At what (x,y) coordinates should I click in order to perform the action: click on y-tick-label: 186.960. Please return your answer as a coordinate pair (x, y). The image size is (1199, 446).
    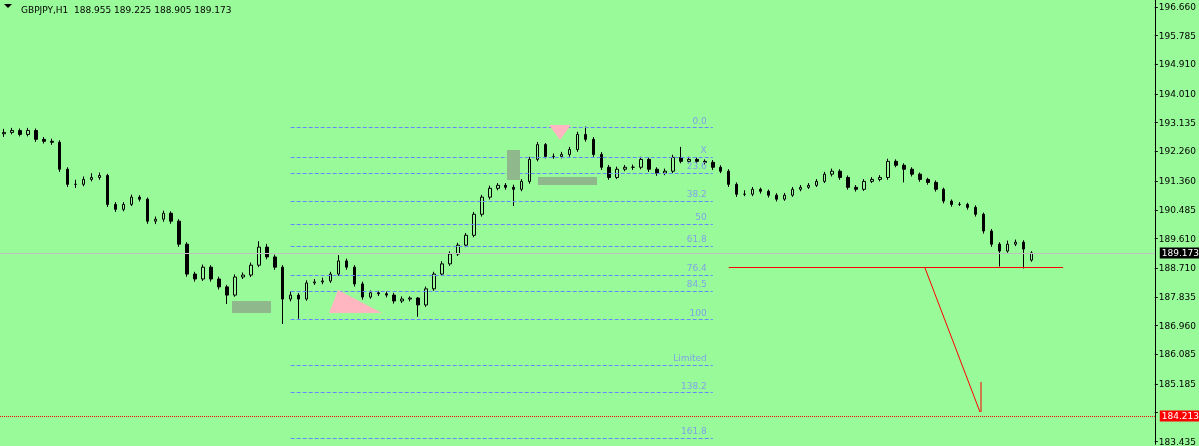
    Looking at the image, I should click on (1177, 325).